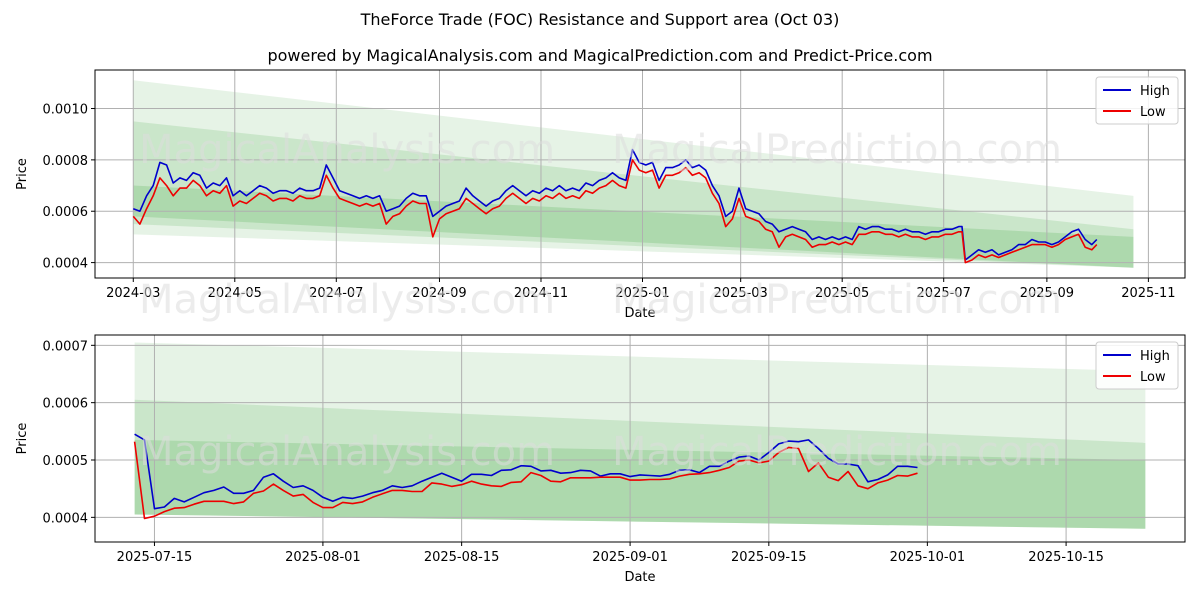 The image size is (1200, 600). What do you see at coordinates (1047, 293) in the screenshot?
I see `x-tick-label: 2025-09` at bounding box center [1047, 293].